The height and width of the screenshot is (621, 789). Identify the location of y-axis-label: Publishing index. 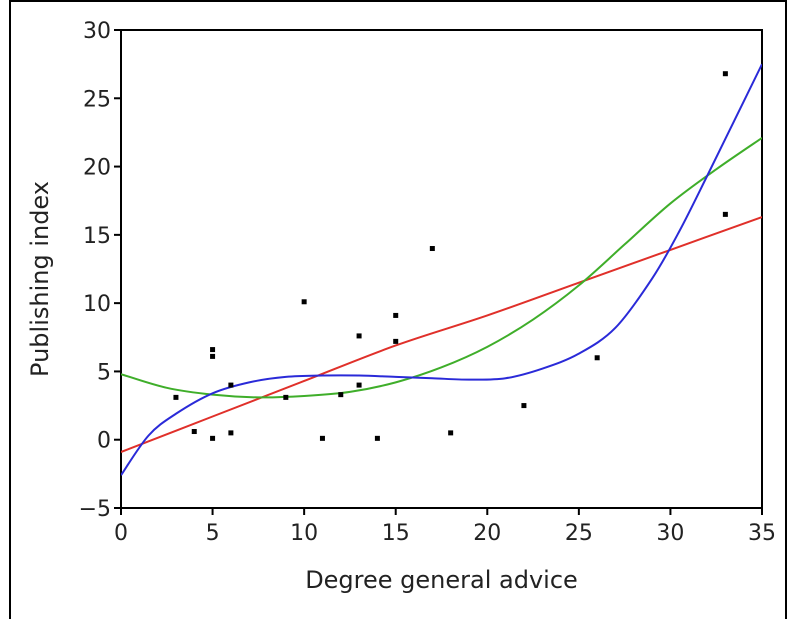
(40, 279).